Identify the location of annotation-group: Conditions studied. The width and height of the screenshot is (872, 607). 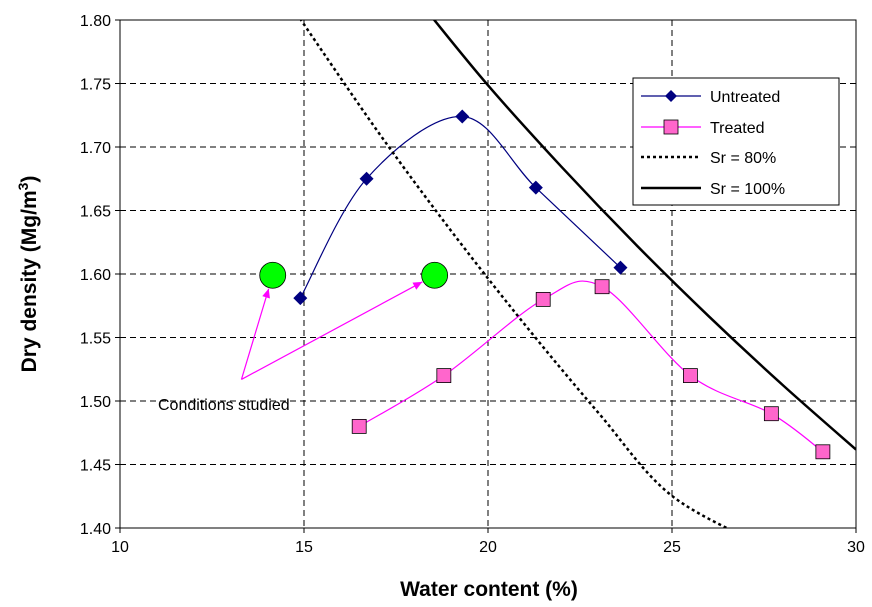
(290, 347).